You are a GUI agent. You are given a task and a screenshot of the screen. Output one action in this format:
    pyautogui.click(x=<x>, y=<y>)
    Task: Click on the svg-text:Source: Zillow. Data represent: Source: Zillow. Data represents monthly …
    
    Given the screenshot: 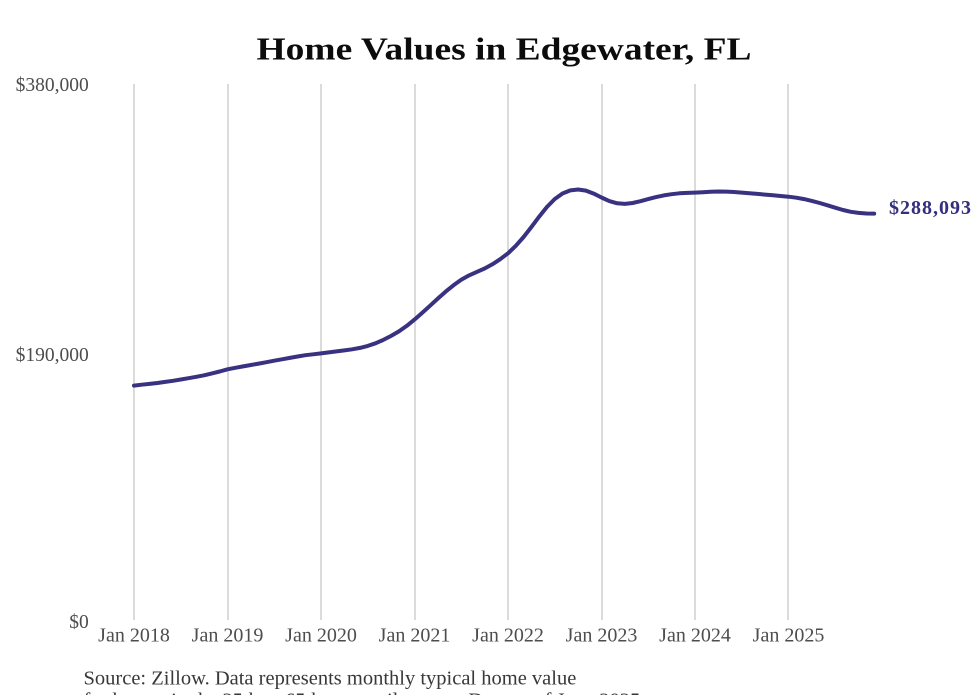 What is the action you would take?
    pyautogui.click(x=330, y=678)
    